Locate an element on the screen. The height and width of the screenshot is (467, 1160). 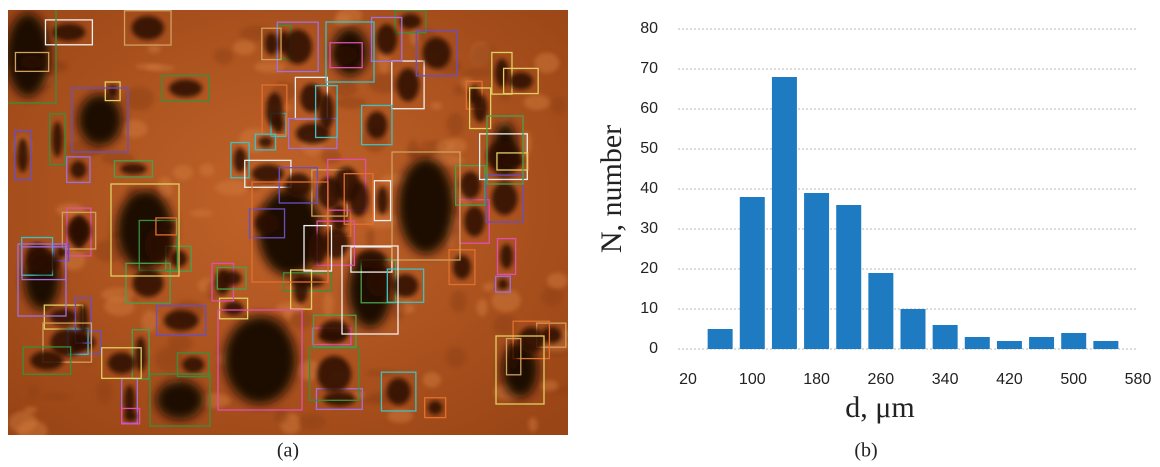
x-tick-label: 100 is located at coordinates (752, 379).